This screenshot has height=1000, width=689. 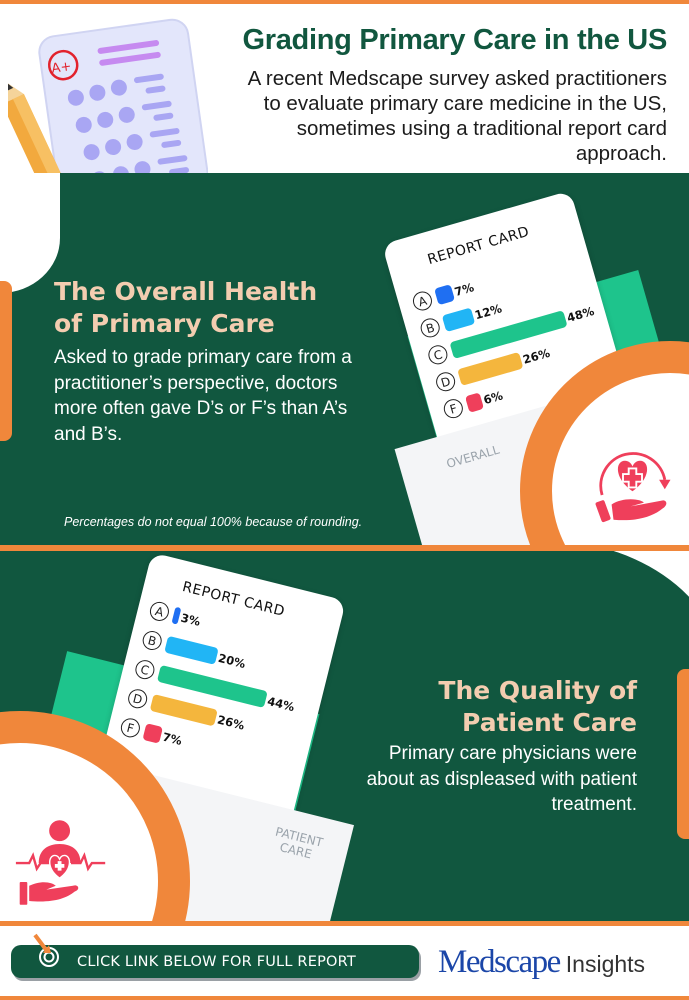 I want to click on brand-sub: Insights, so click(x=605, y=964).